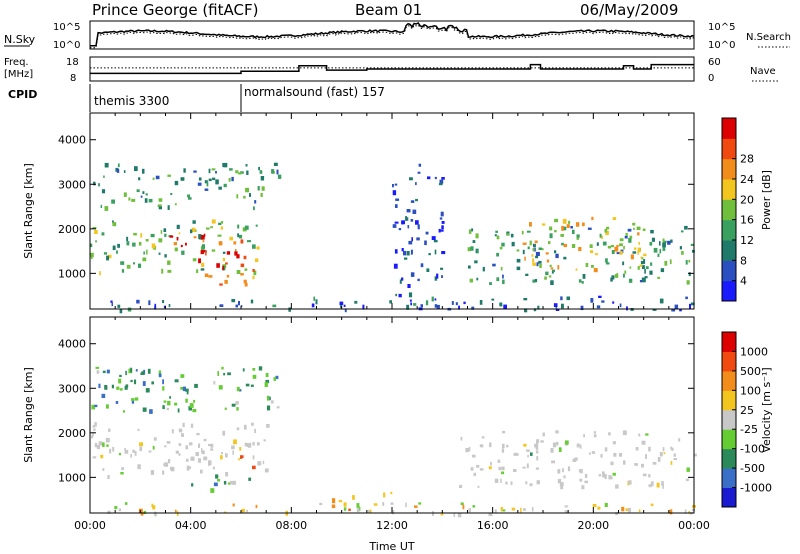 The height and width of the screenshot is (554, 800). What do you see at coordinates (72, 388) in the screenshot?
I see `y-tick-label: 3000` at bounding box center [72, 388].